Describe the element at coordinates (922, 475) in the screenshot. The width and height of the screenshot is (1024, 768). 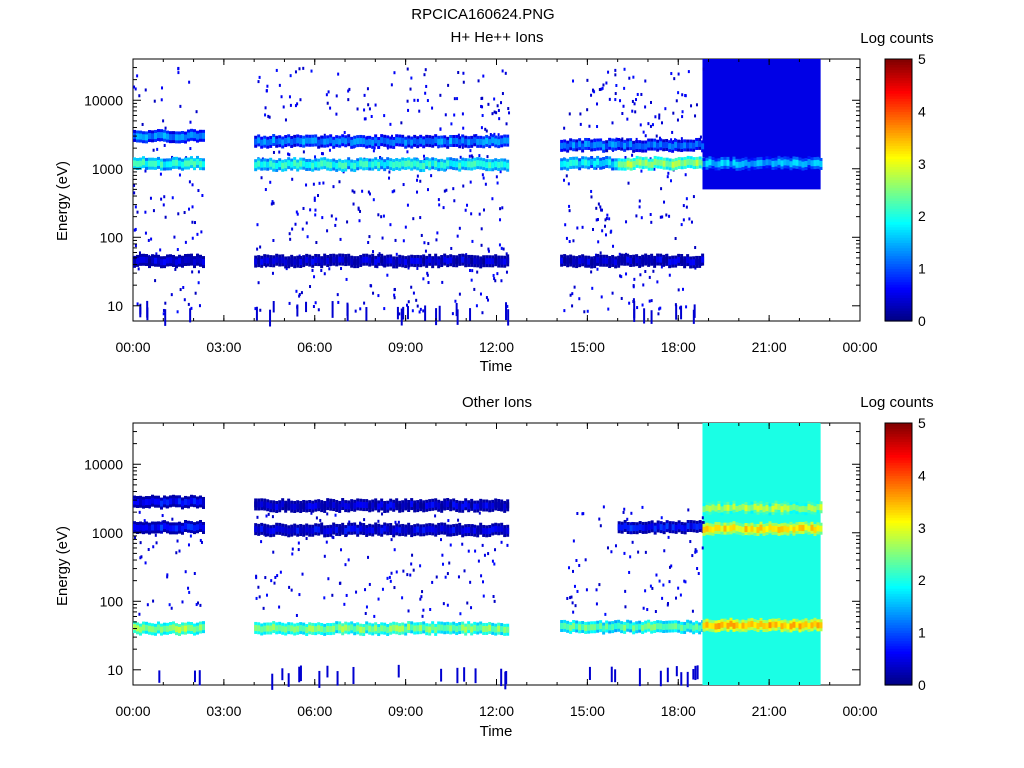
I see `colorbar-tick-label: 4` at that location.